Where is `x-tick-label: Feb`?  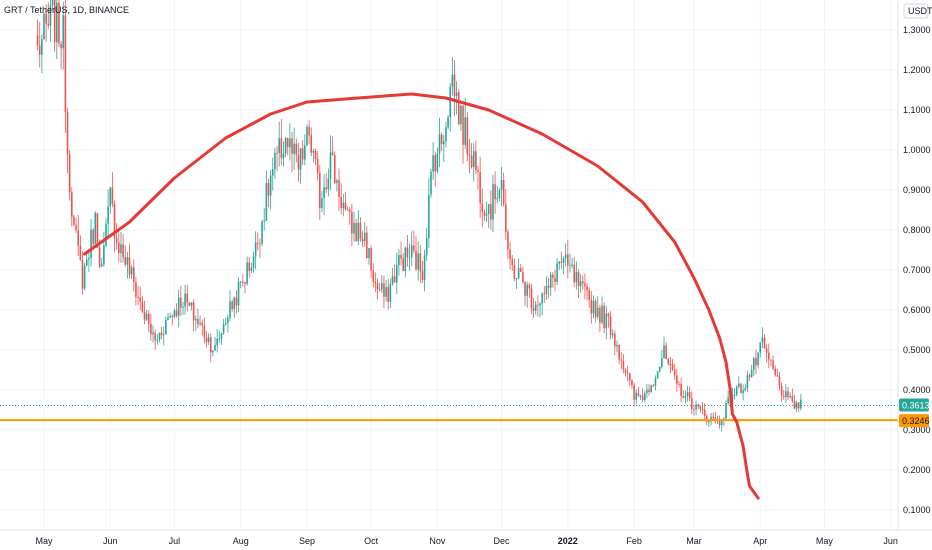 x-tick-label: Feb is located at coordinates (634, 541).